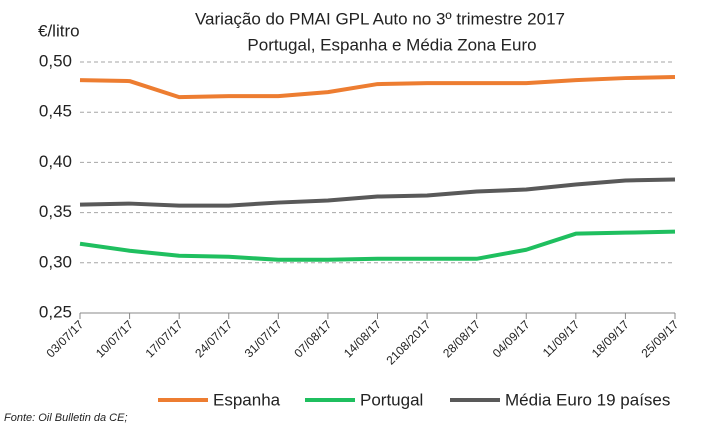 This screenshot has width=701, height=427. What do you see at coordinates (659, 338) in the screenshot?
I see `x-tick-label: 25/09/17` at bounding box center [659, 338].